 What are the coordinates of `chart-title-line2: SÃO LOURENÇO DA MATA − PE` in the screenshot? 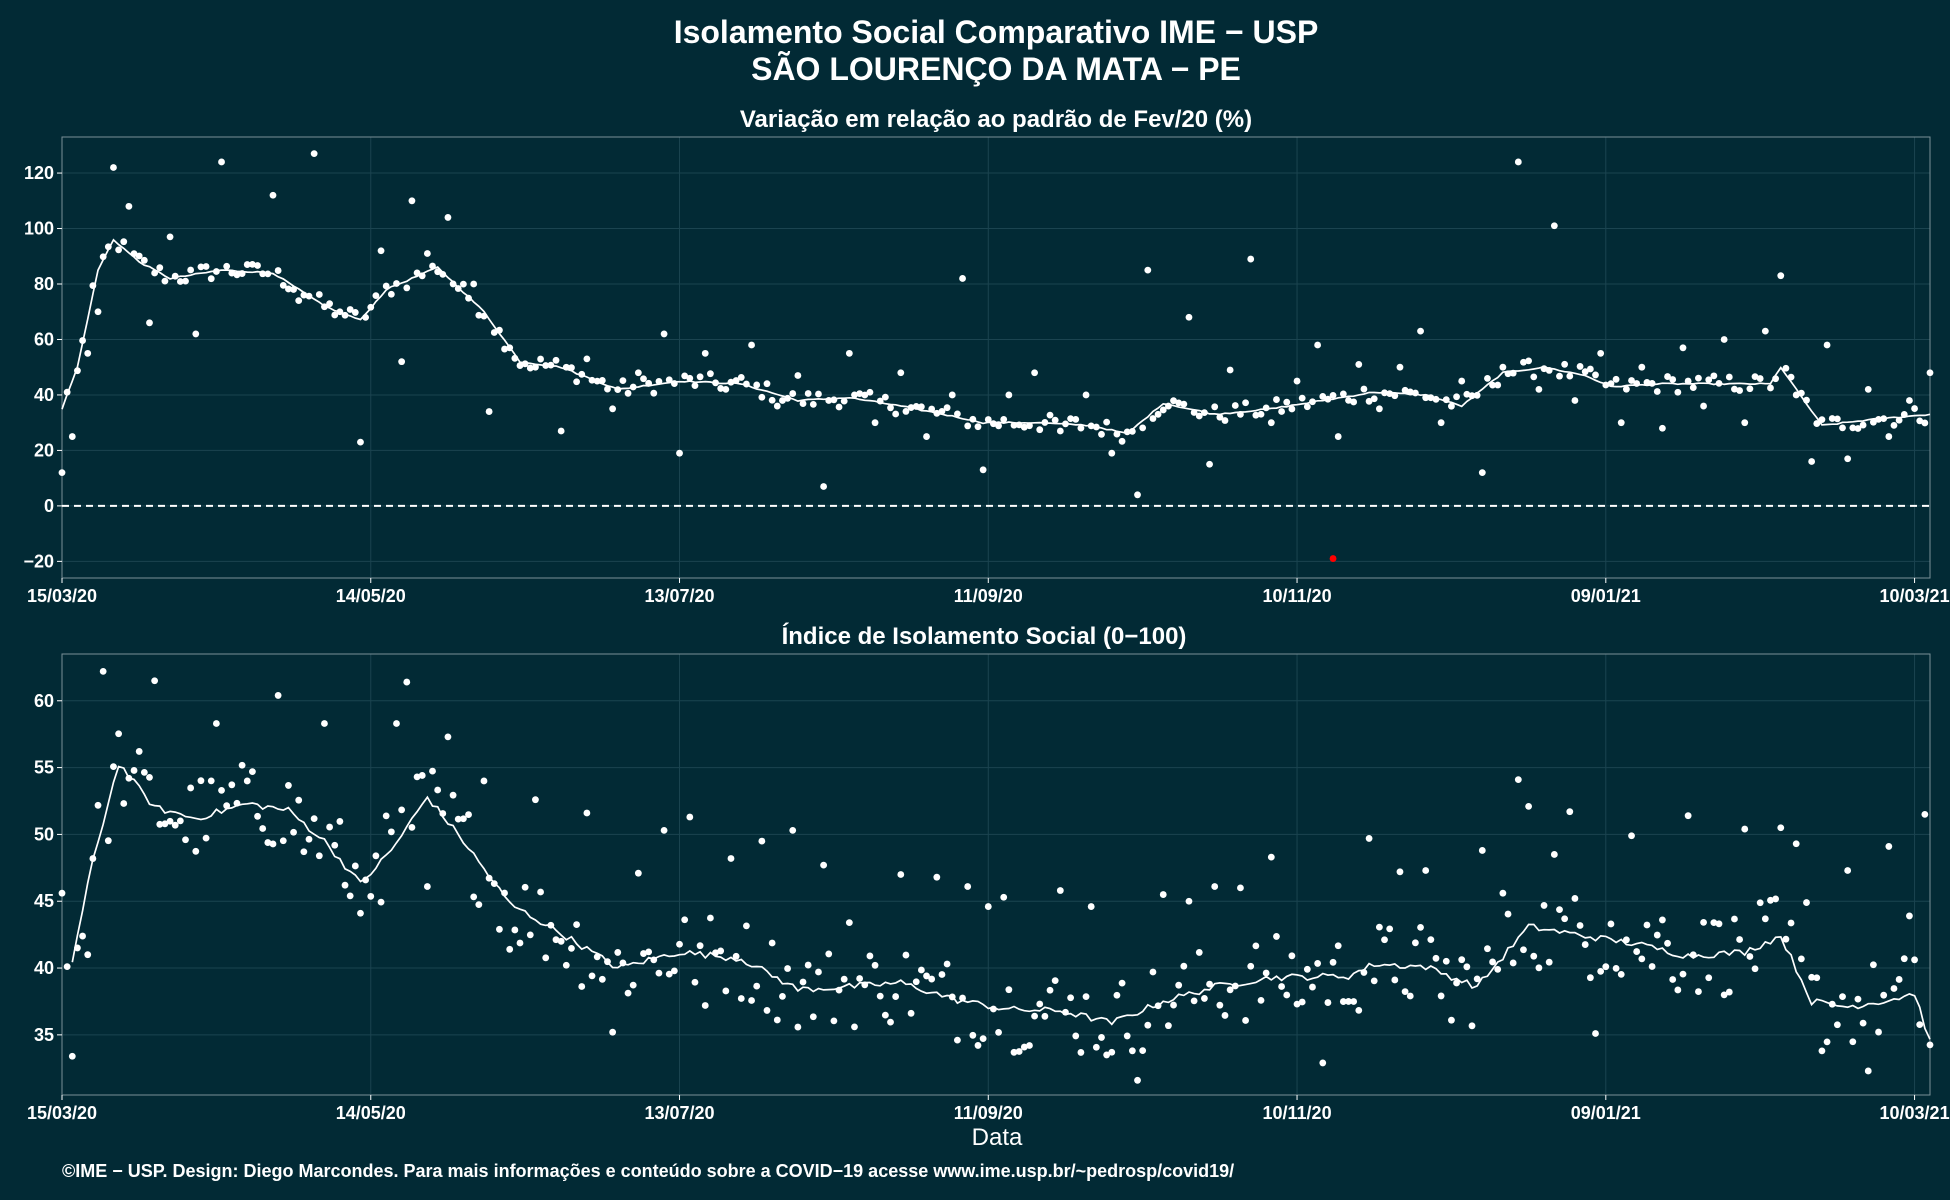 It's located at (996, 69).